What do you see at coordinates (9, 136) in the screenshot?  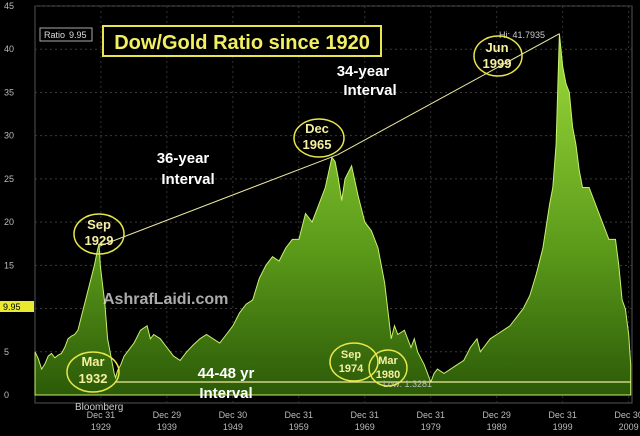 I see `y-tick-label: 30` at bounding box center [9, 136].